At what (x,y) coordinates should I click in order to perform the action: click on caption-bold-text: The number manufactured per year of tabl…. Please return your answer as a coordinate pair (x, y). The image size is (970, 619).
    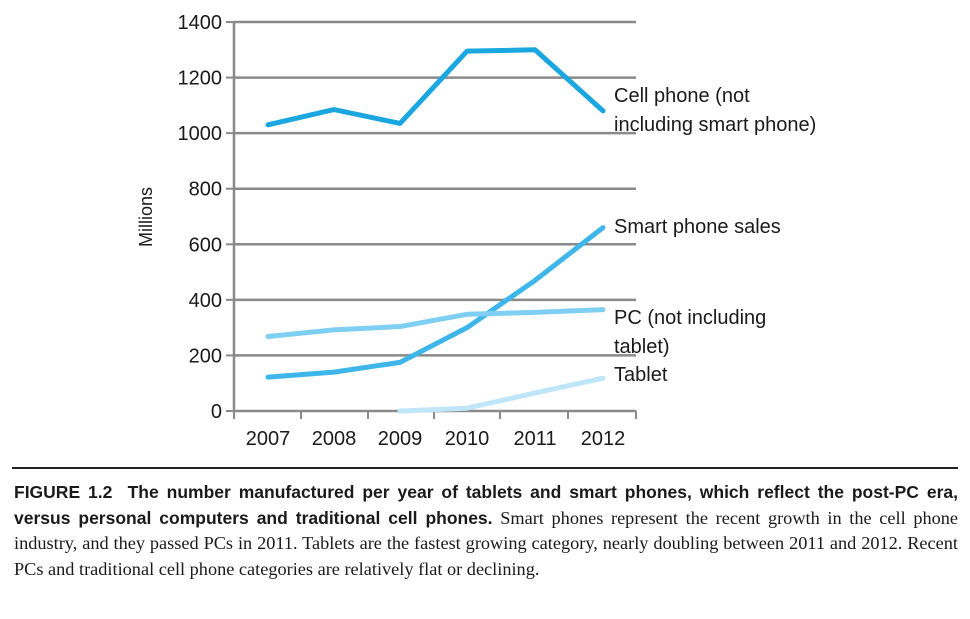
    Looking at the image, I should click on (486, 505).